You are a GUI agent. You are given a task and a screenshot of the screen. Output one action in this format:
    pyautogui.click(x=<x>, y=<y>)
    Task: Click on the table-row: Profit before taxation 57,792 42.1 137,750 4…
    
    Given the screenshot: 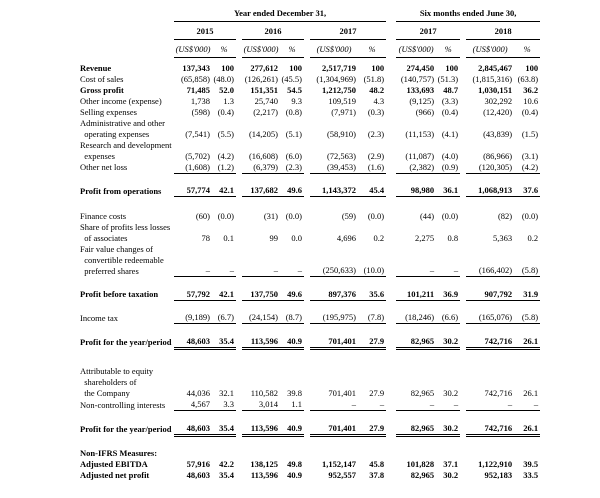 What is the action you would take?
    pyautogui.click(x=310, y=294)
    